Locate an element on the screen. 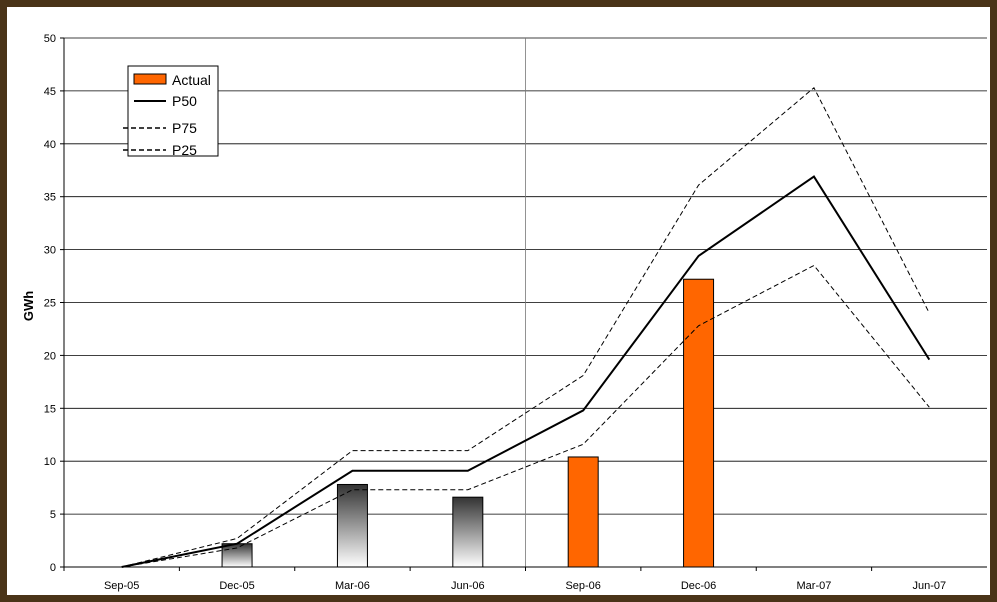 This screenshot has width=997, height=602. legend-actual-swatch is located at coordinates (150, 79).